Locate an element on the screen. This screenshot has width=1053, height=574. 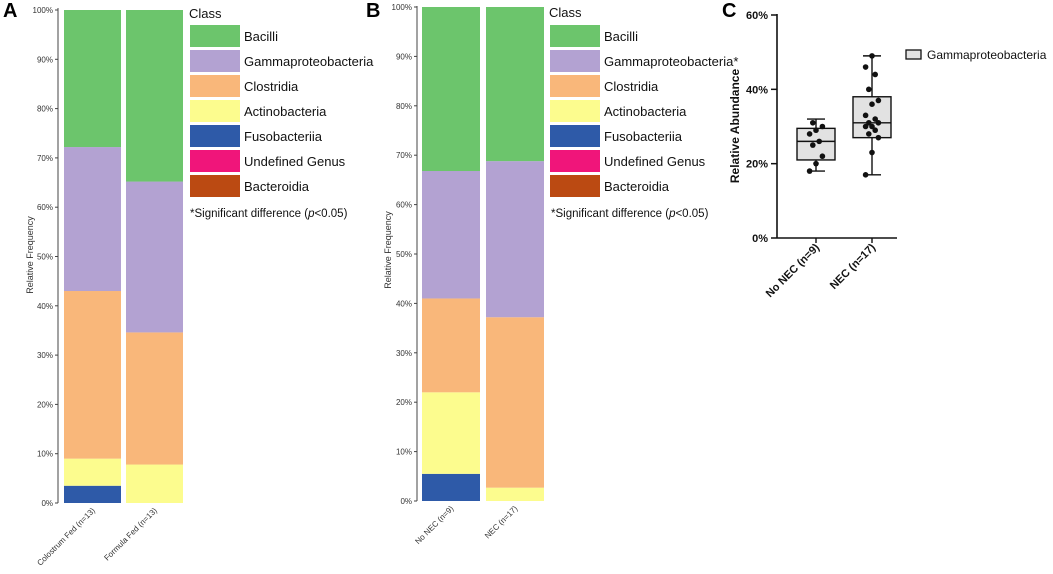
y-tick-label: 50% is located at coordinates (45, 257).